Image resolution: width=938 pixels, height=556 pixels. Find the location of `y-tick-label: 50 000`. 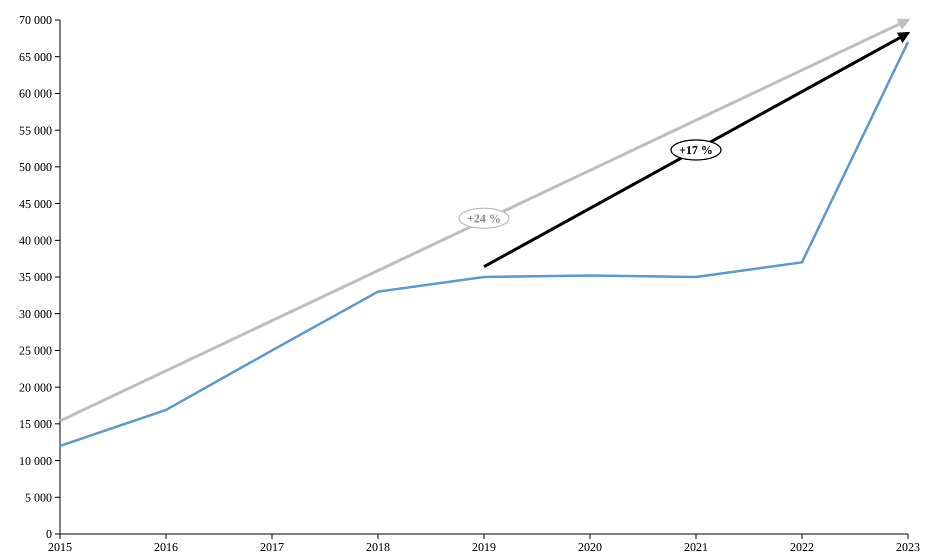

y-tick-label: 50 000 is located at coordinates (35, 167).